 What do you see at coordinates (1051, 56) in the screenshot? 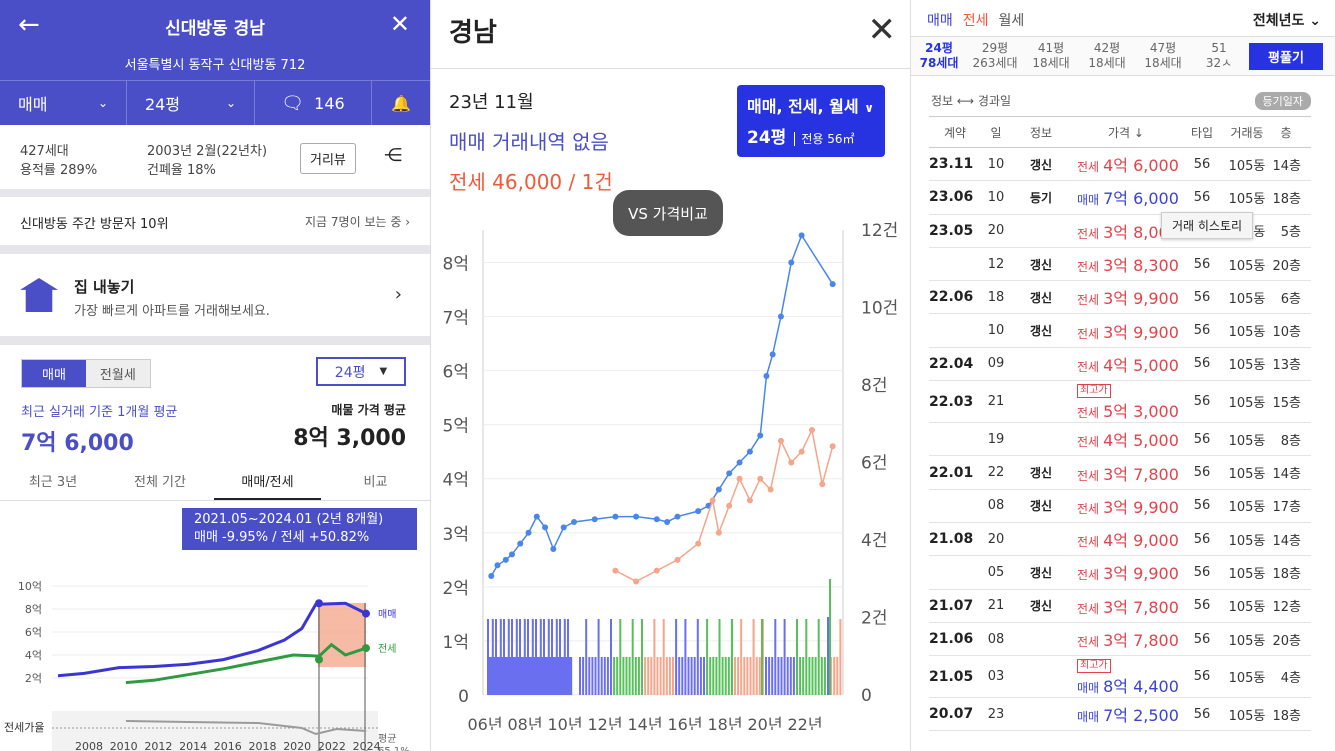
I see `size-option: 41평 18세대` at bounding box center [1051, 56].